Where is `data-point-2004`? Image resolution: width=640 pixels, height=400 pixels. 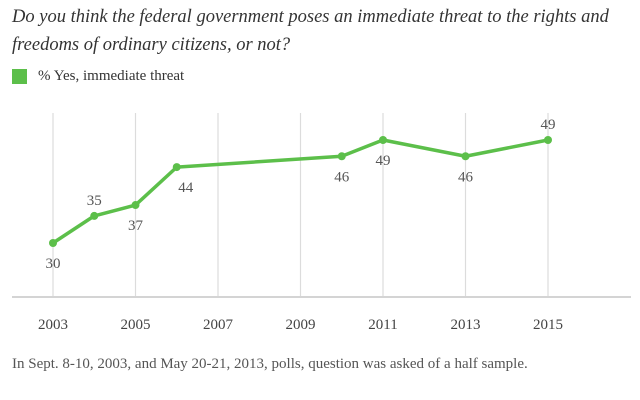
data-point-2004 is located at coordinates (94, 215).